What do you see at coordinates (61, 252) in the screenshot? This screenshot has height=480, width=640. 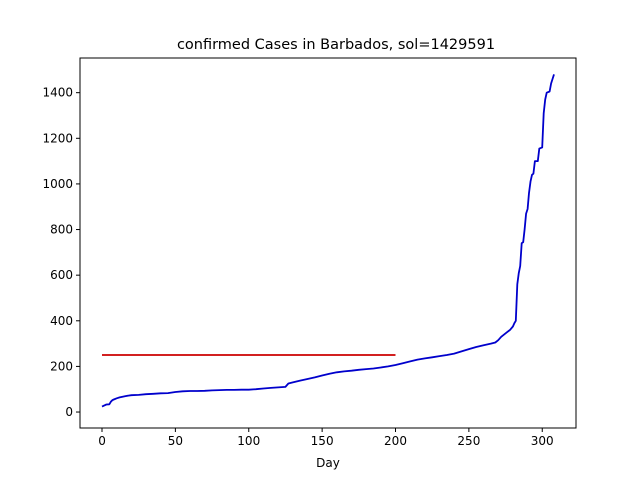 I see `y-axis: 0 200 400 600 800 1000 1200 1400` at bounding box center [61, 252].